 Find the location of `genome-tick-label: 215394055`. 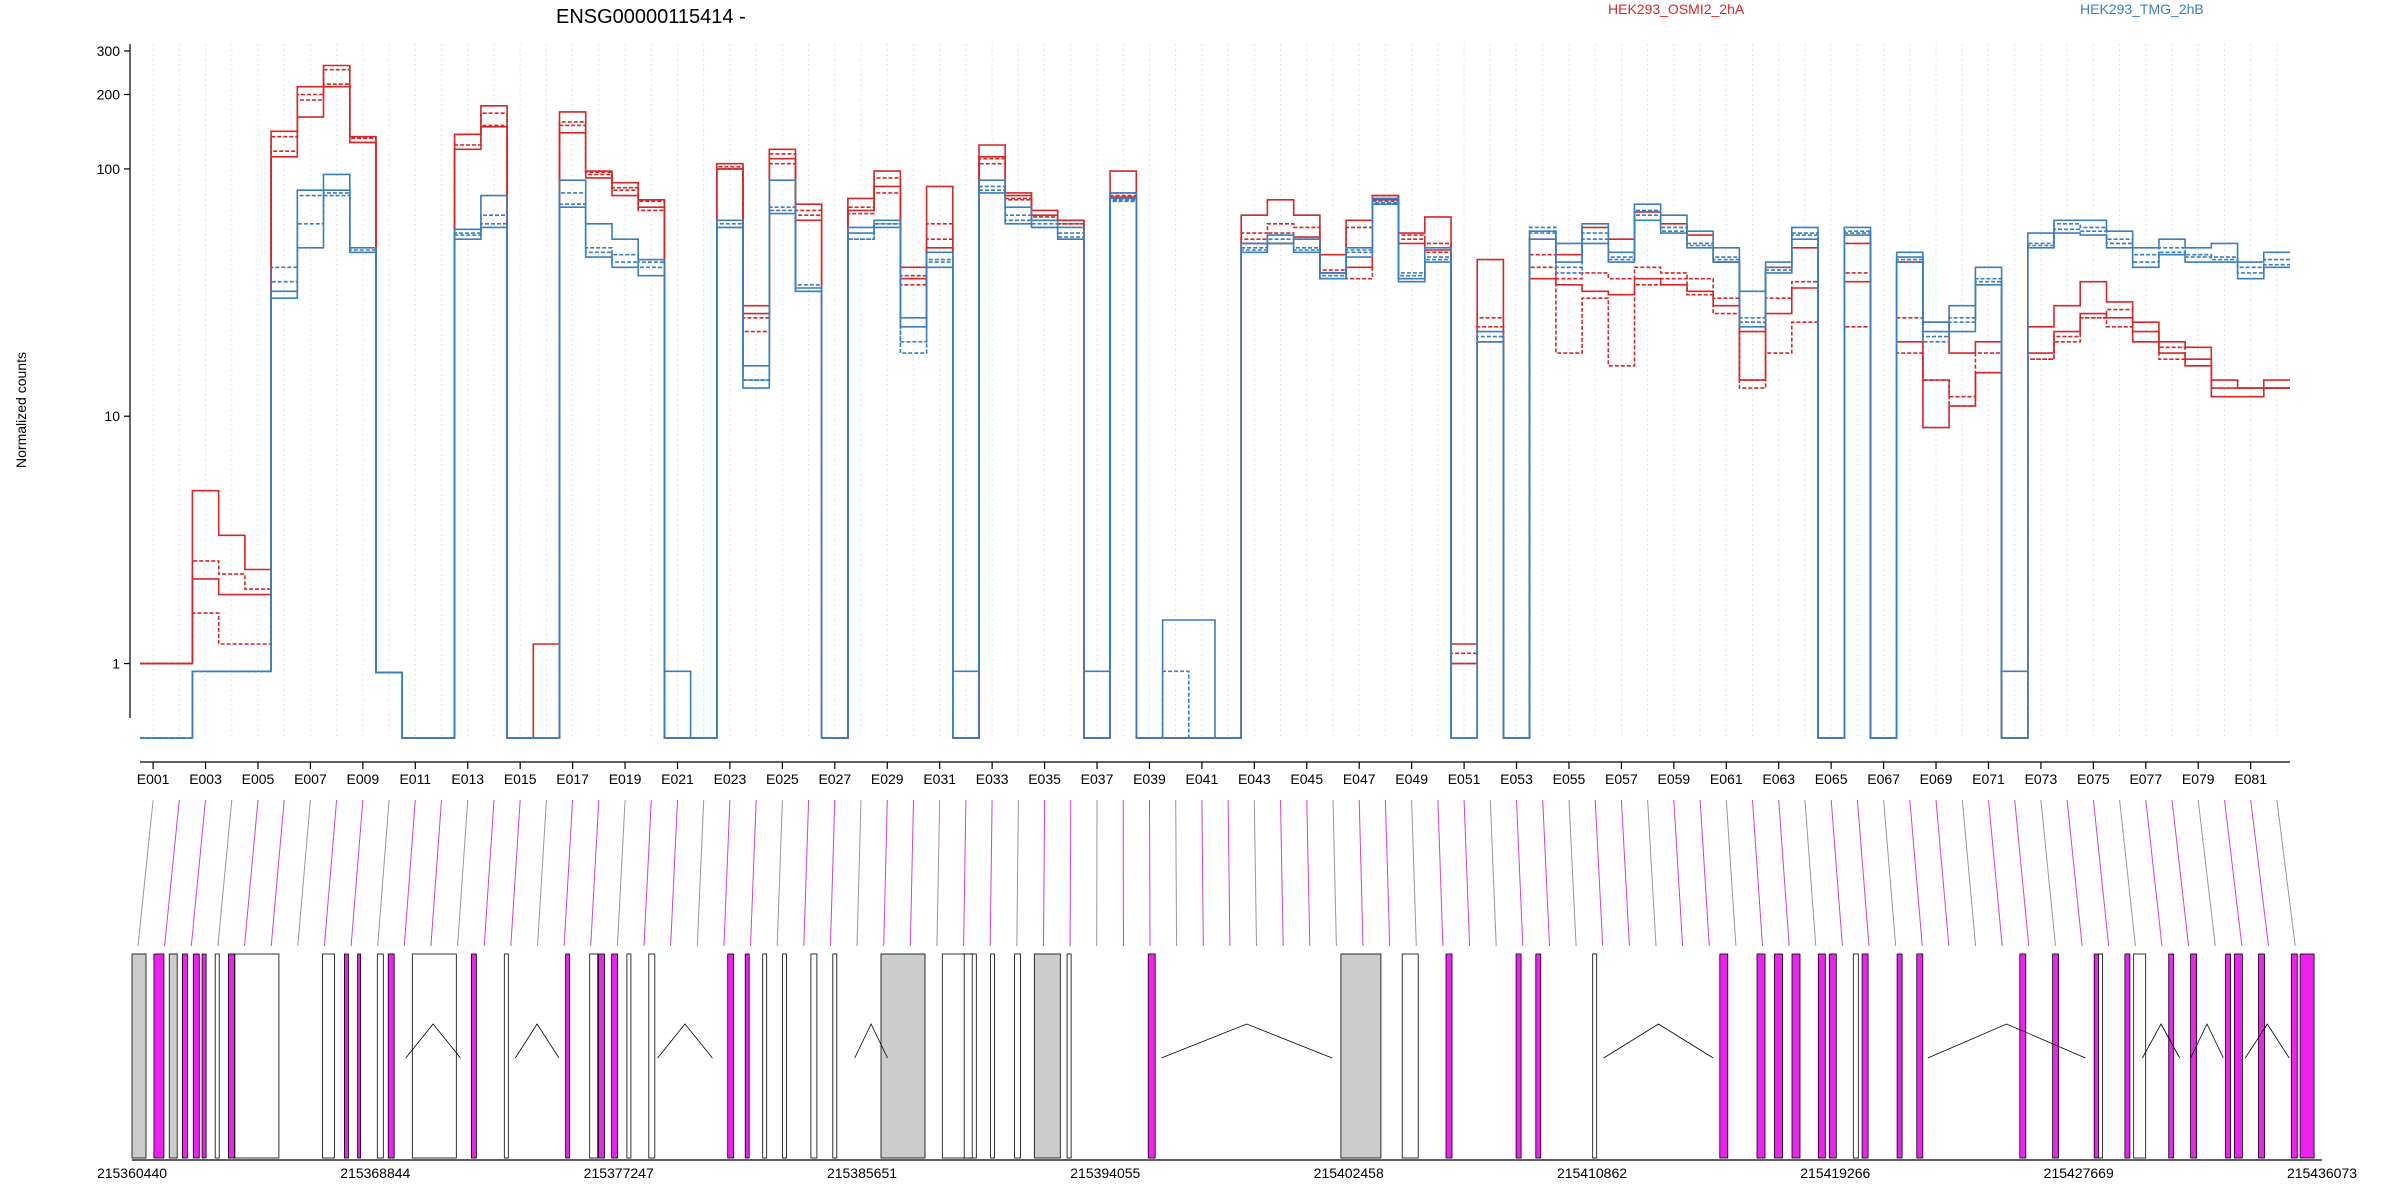

genome-tick-label: 215394055 is located at coordinates (1105, 1173).